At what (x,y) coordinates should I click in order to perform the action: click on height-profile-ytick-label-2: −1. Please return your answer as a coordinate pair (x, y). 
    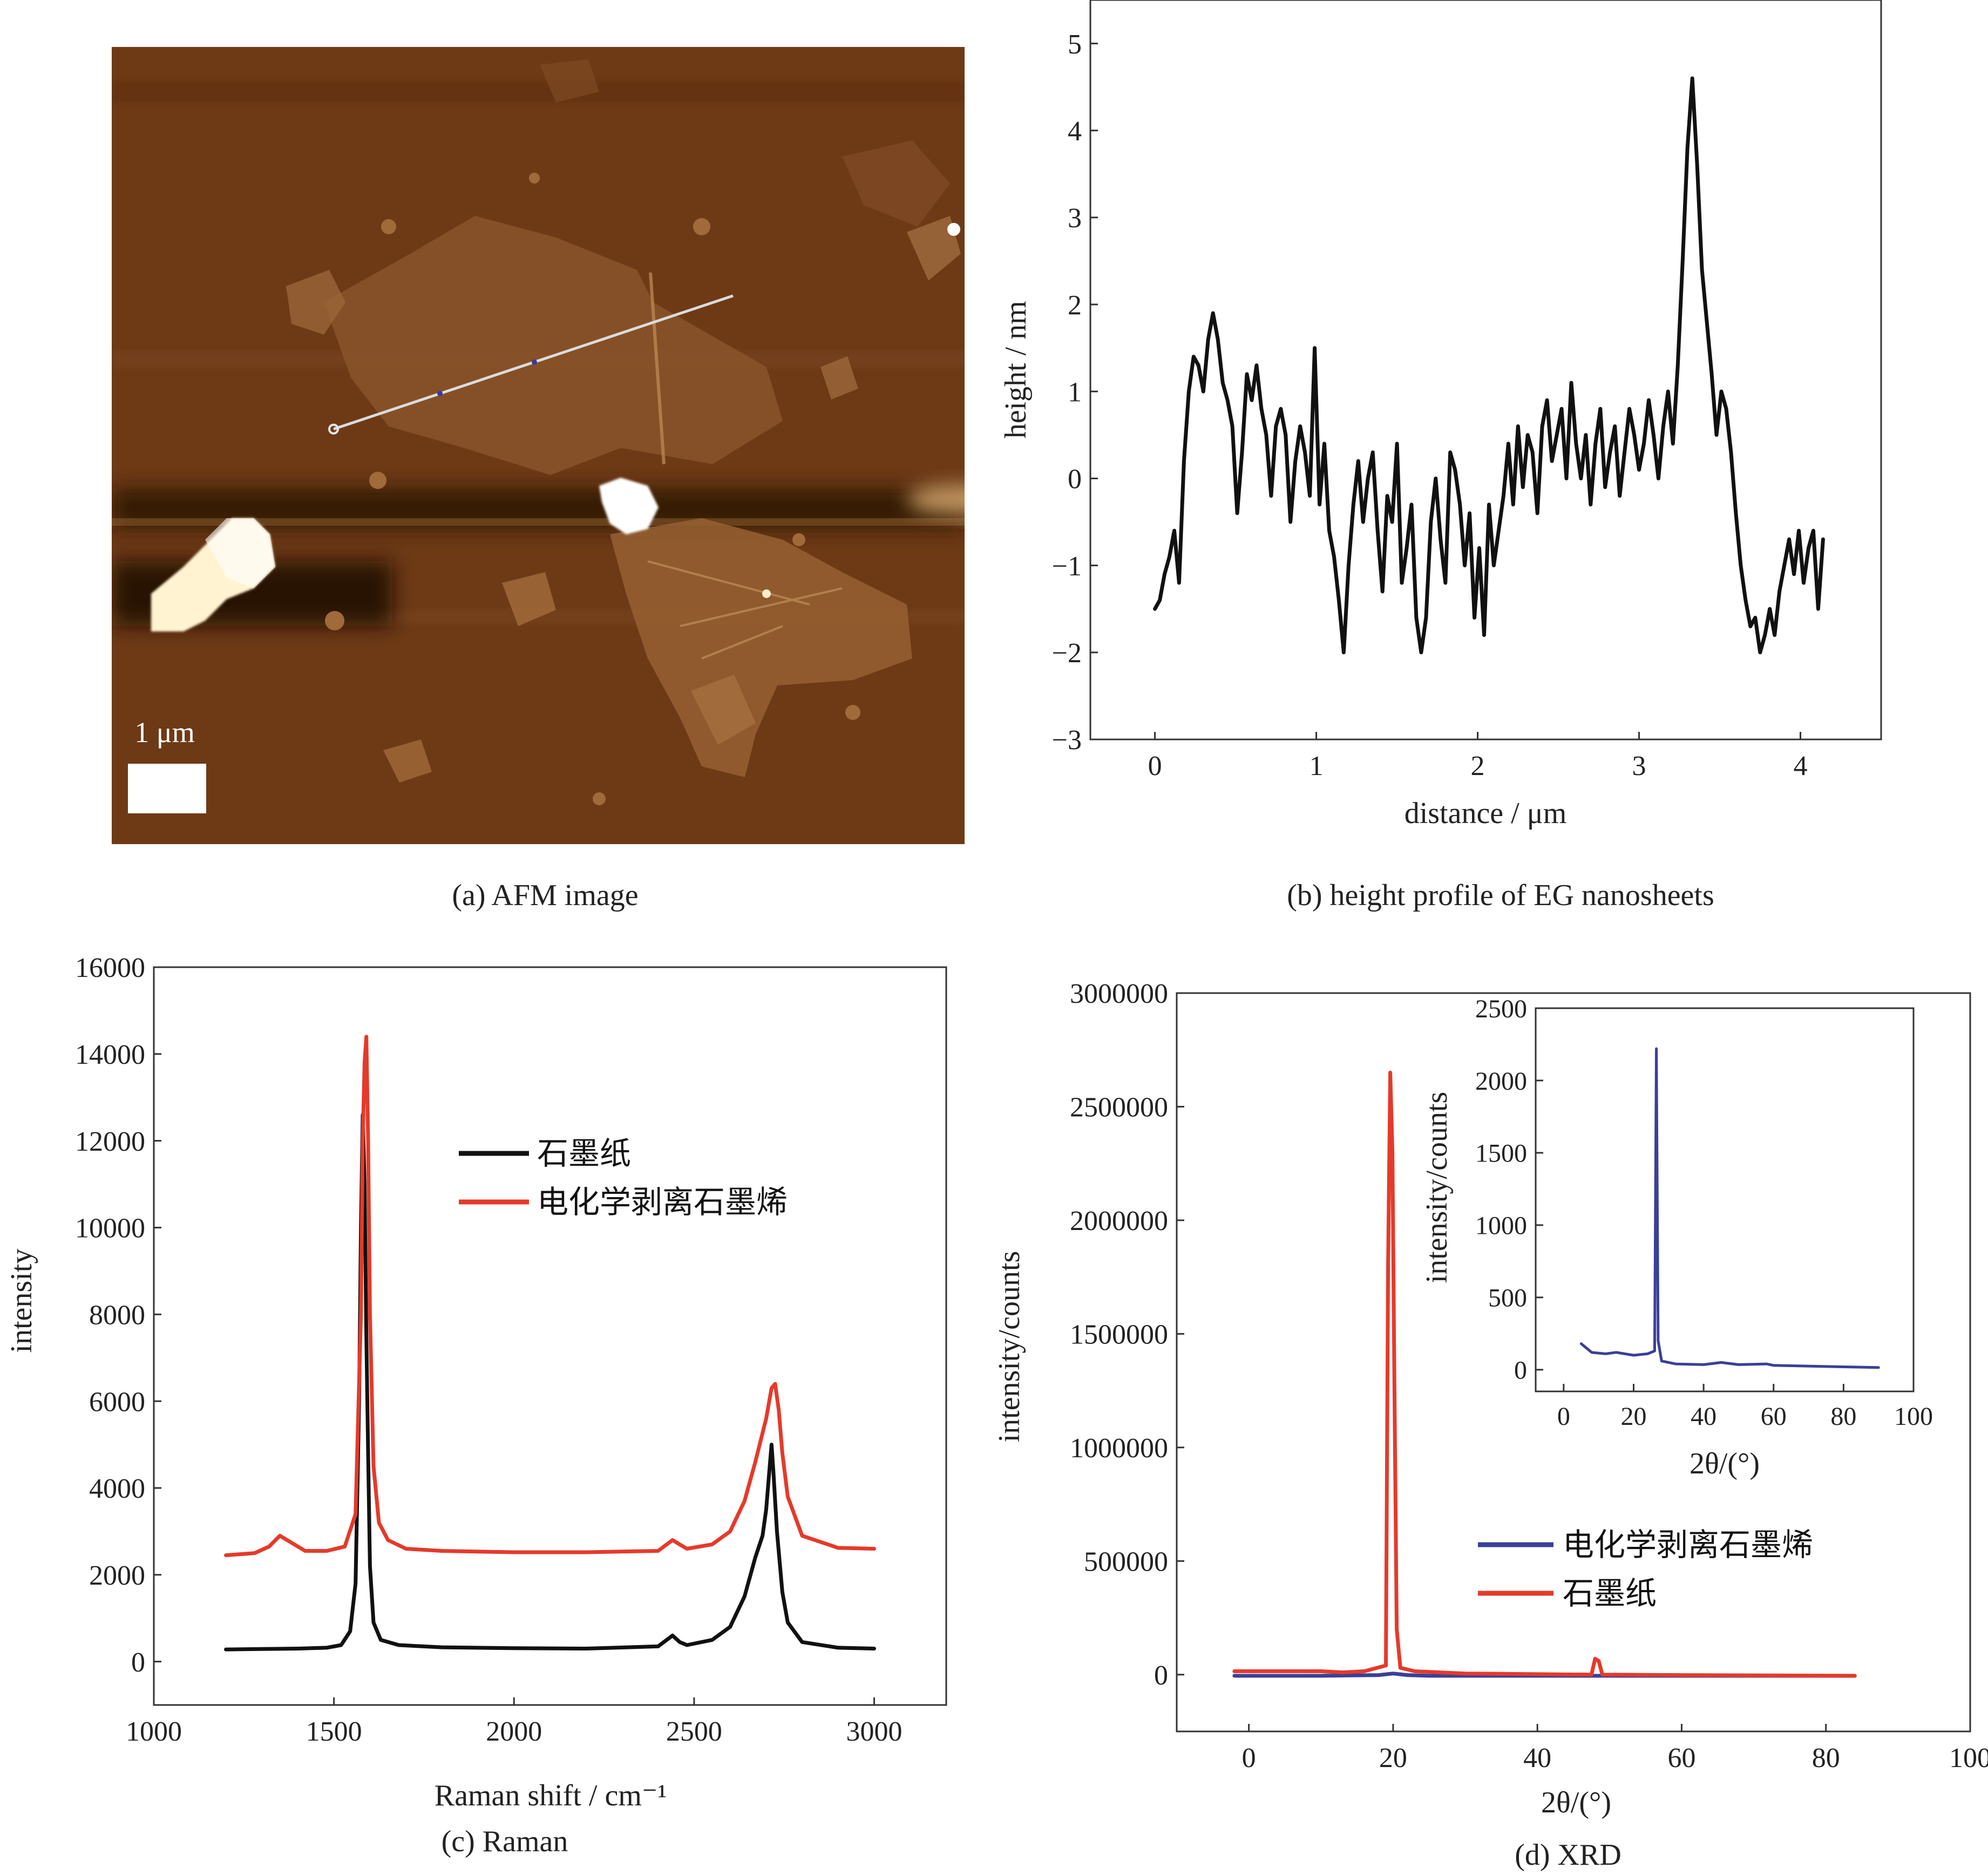
    Looking at the image, I should click on (1067, 566).